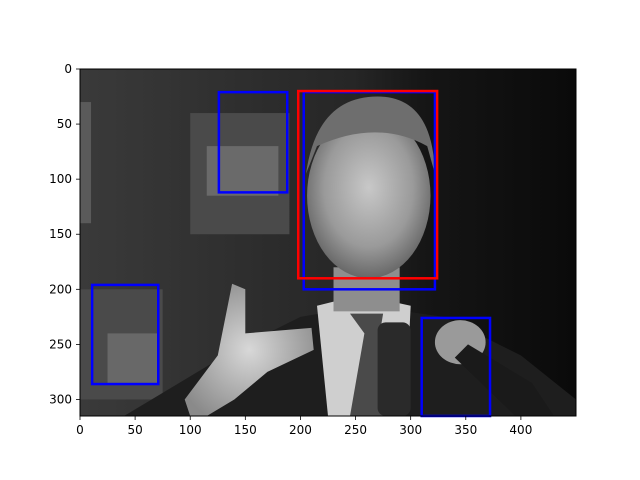 The width and height of the screenshot is (640, 480). I want to click on x-tick-label: 150, so click(245, 430).